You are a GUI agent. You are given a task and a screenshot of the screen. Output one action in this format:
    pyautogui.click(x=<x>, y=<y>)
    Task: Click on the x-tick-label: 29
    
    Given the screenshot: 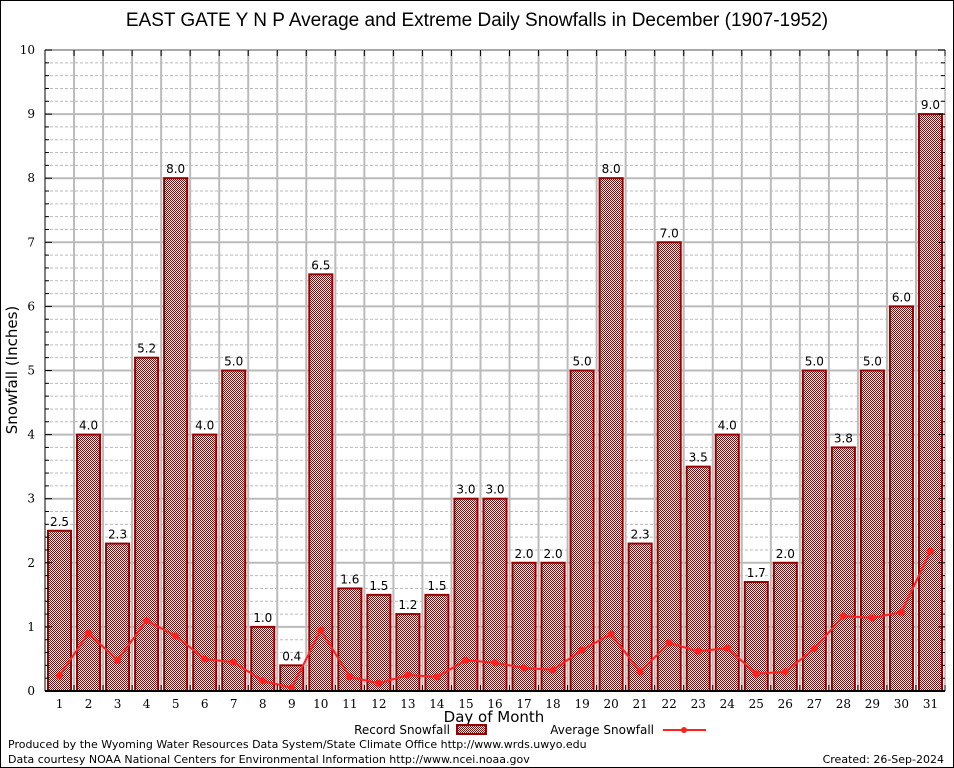 What is the action you would take?
    pyautogui.click(x=872, y=704)
    